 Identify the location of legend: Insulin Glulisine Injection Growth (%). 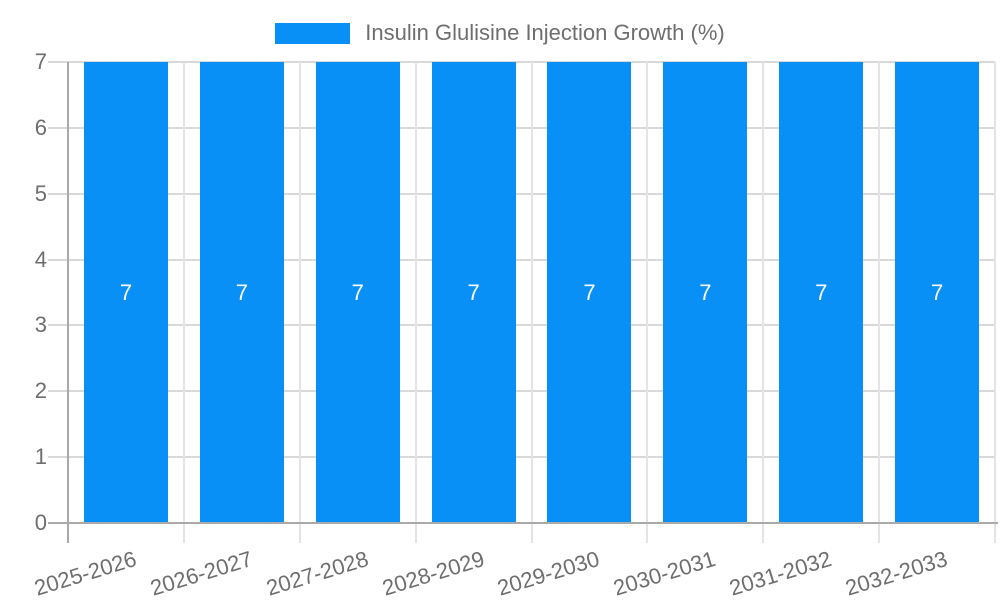
(500, 33).